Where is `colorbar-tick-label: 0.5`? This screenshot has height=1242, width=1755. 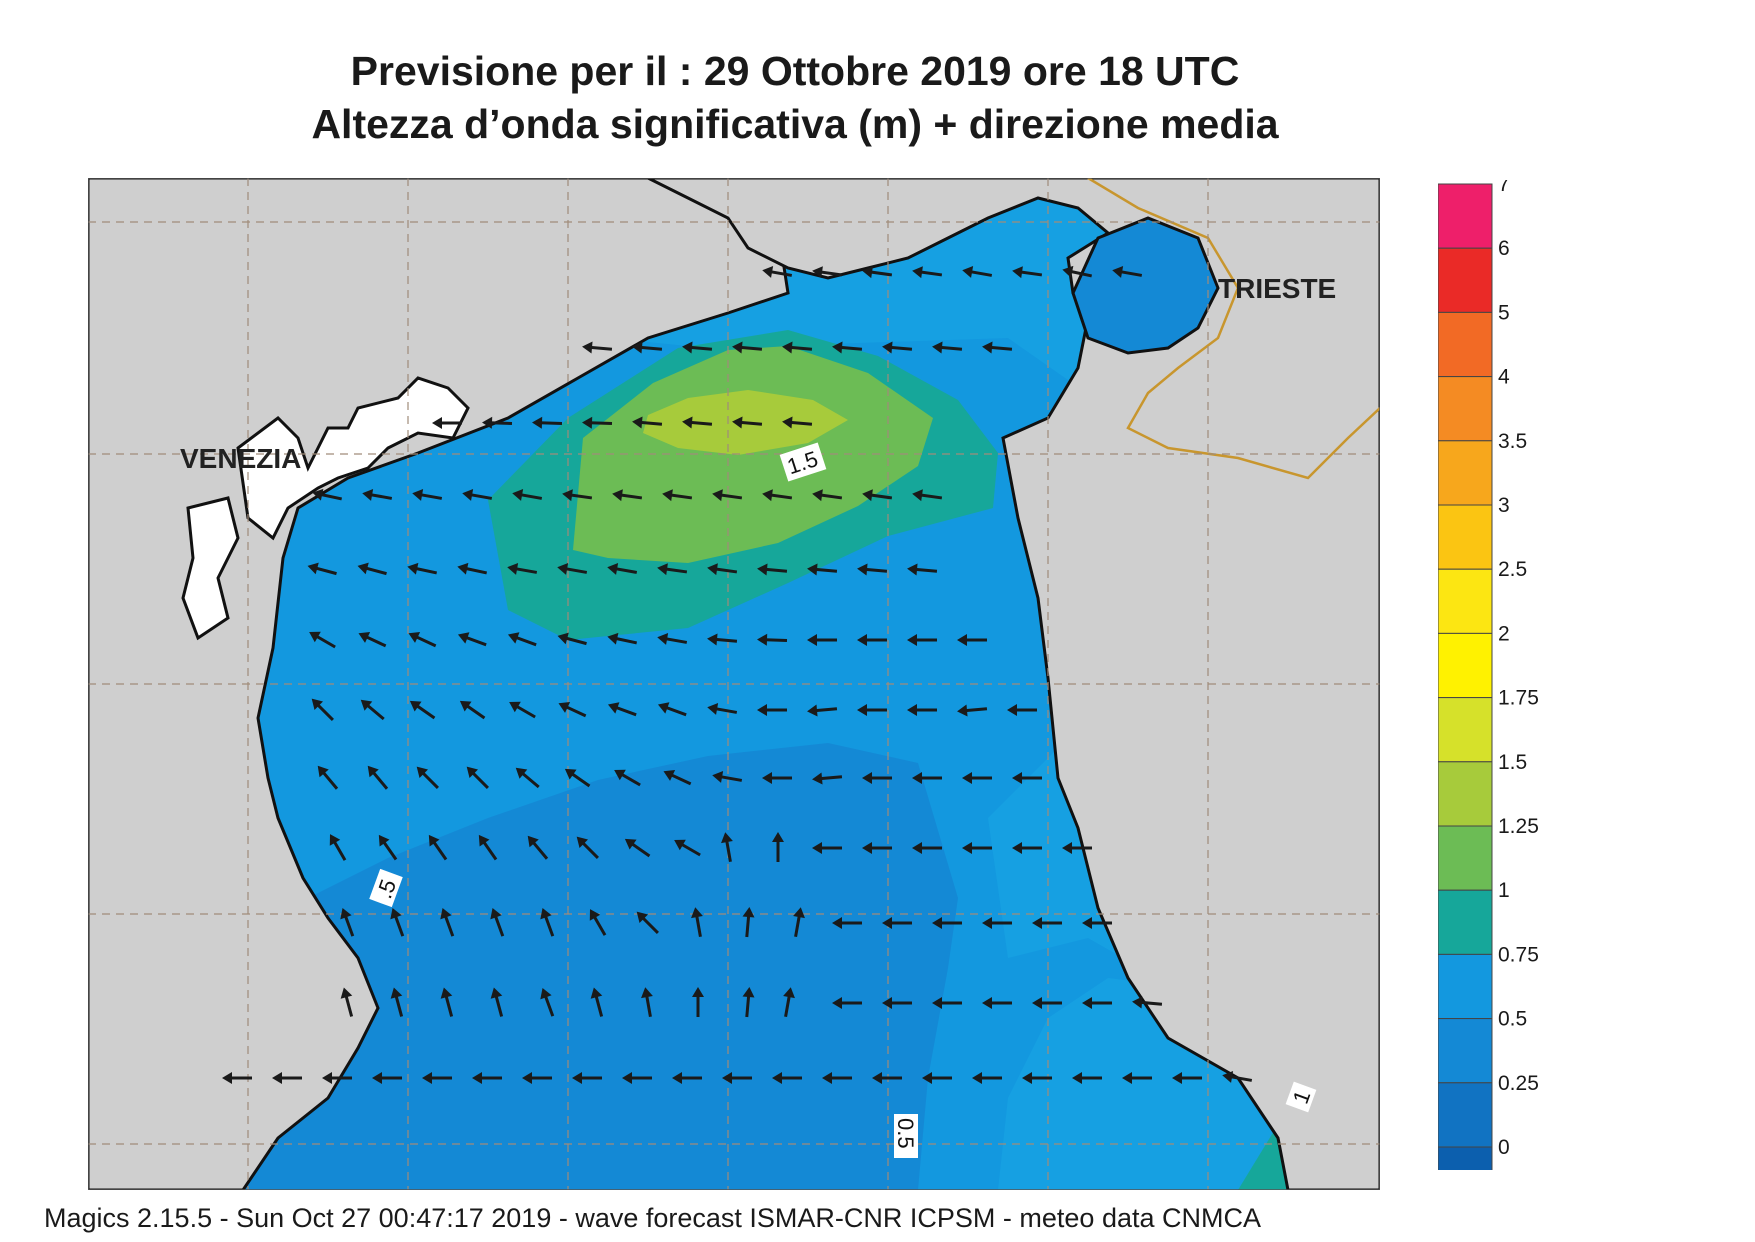 colorbar-tick-label: 0.5 is located at coordinates (1512, 1019).